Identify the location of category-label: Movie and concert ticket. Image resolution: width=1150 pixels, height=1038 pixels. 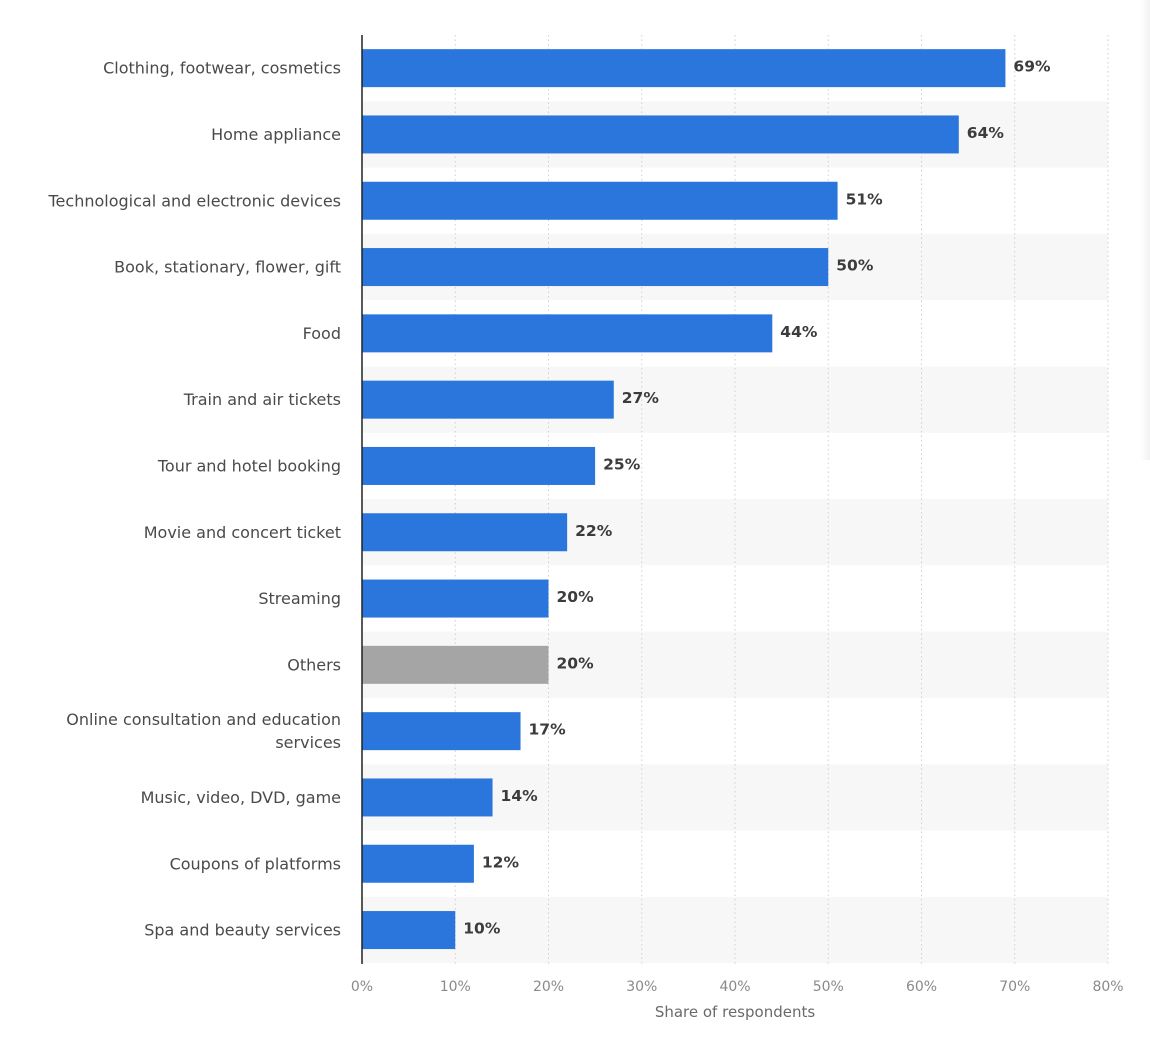
(242, 532).